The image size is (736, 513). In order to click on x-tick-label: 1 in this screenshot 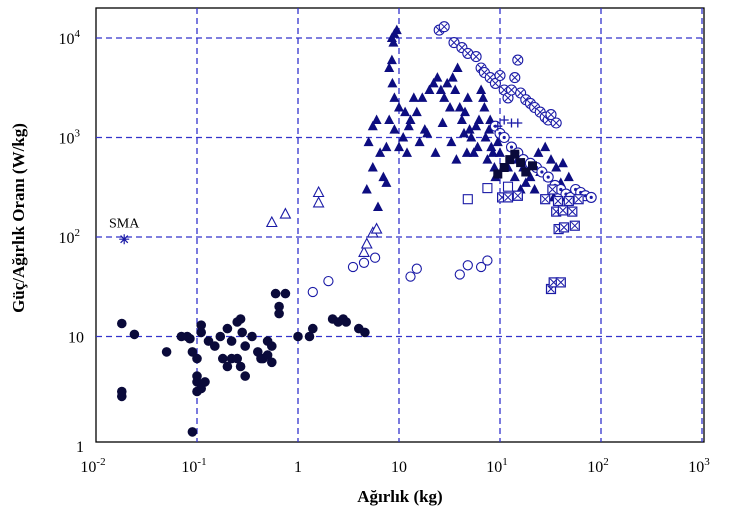, I will do `click(298, 467)`.